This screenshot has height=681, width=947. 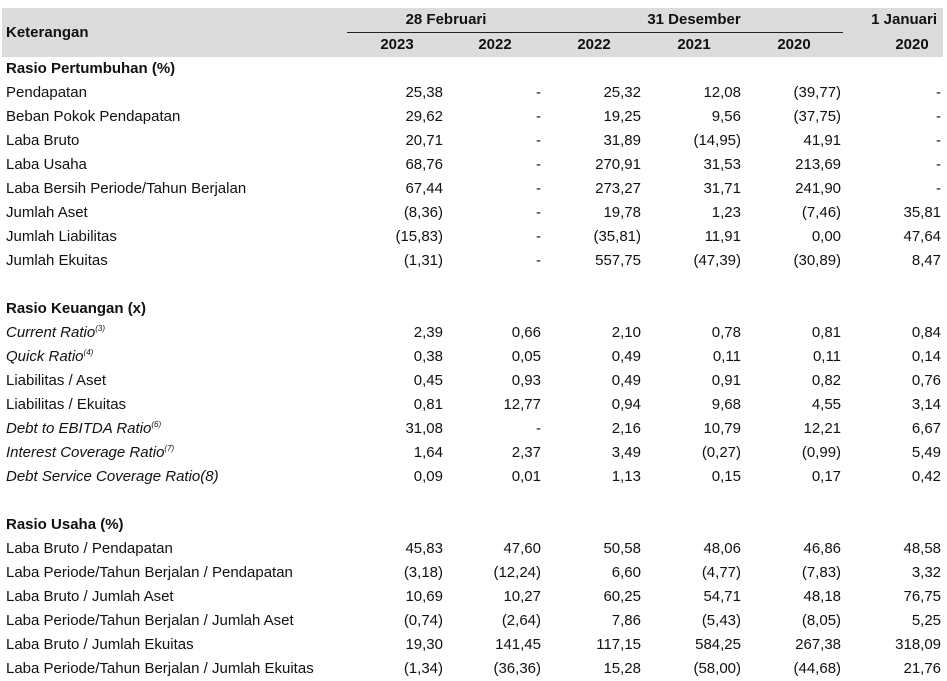 I want to click on value-cell: 35,81, so click(x=922, y=212).